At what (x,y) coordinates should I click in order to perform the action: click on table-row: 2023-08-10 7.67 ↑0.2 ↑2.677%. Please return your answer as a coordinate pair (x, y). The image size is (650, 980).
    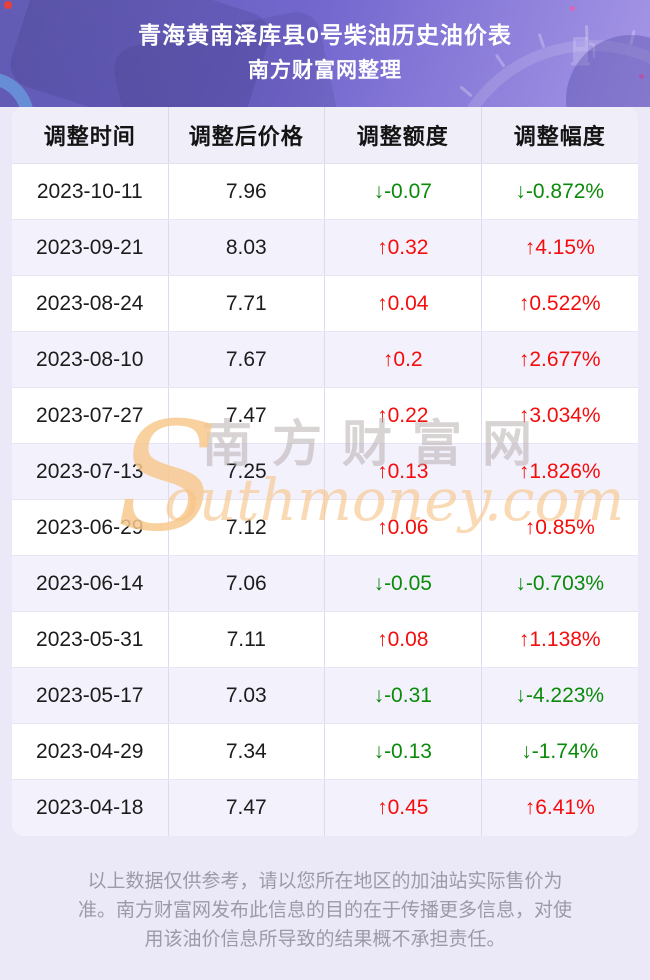
    Looking at the image, I should click on (325, 360).